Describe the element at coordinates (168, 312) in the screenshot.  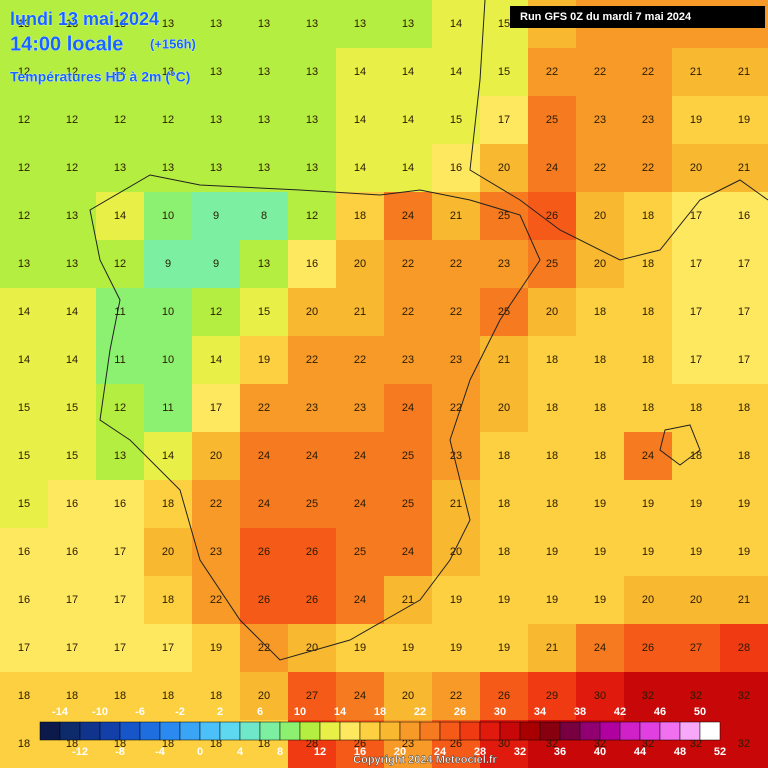
I see `temp-value: 10` at that location.